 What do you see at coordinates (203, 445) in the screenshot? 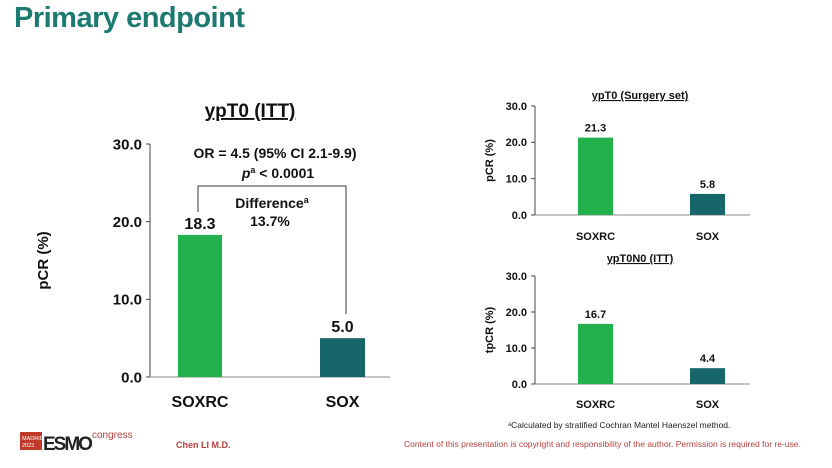
I see `author: Chen LI M.D.` at bounding box center [203, 445].